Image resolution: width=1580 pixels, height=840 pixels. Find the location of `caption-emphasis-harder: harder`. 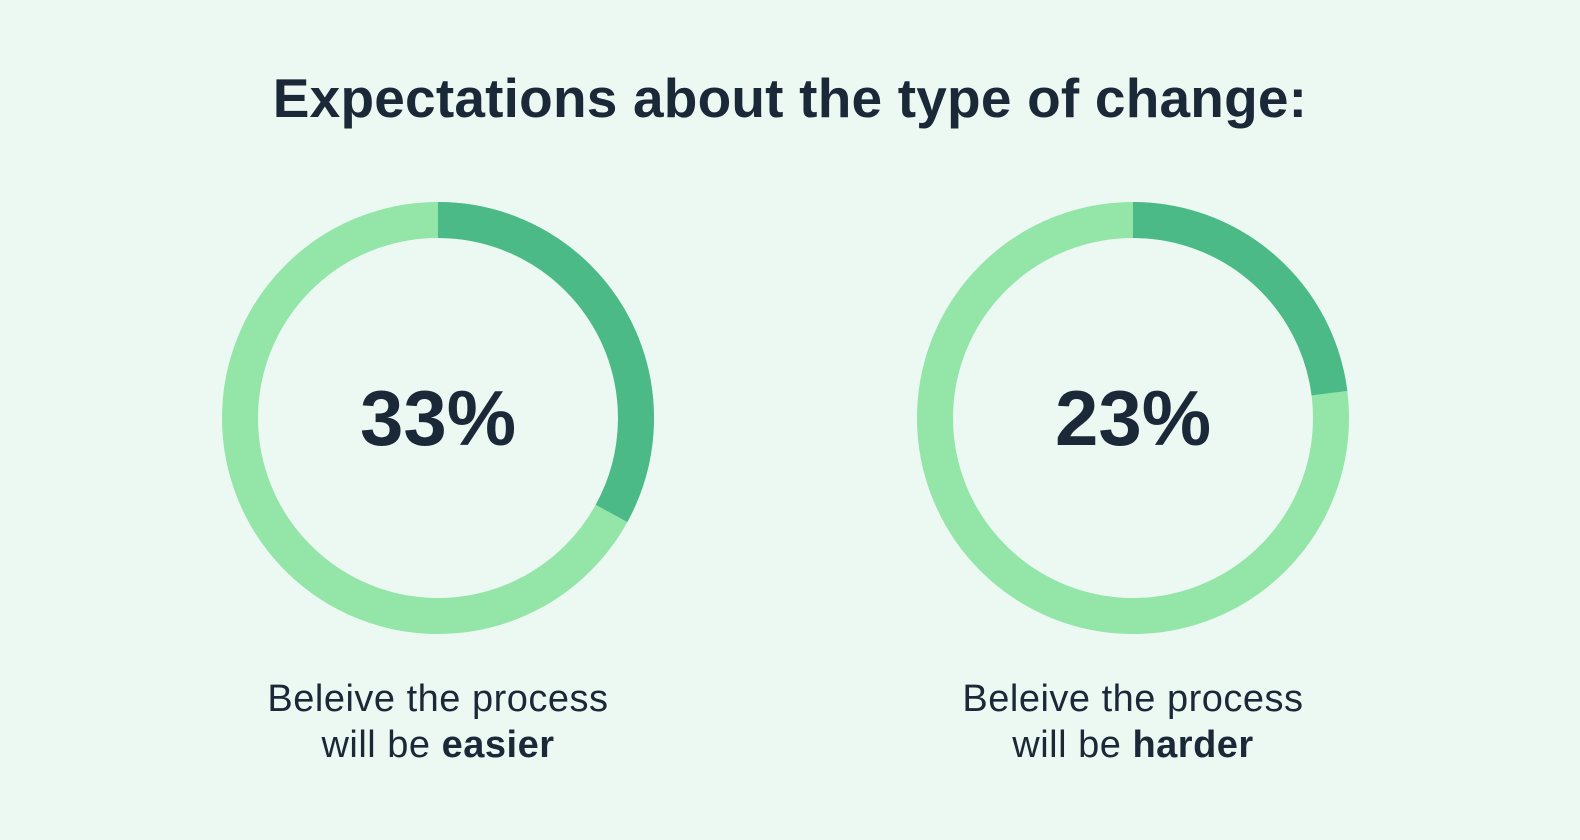

caption-emphasis-harder: harder is located at coordinates (1193, 745).